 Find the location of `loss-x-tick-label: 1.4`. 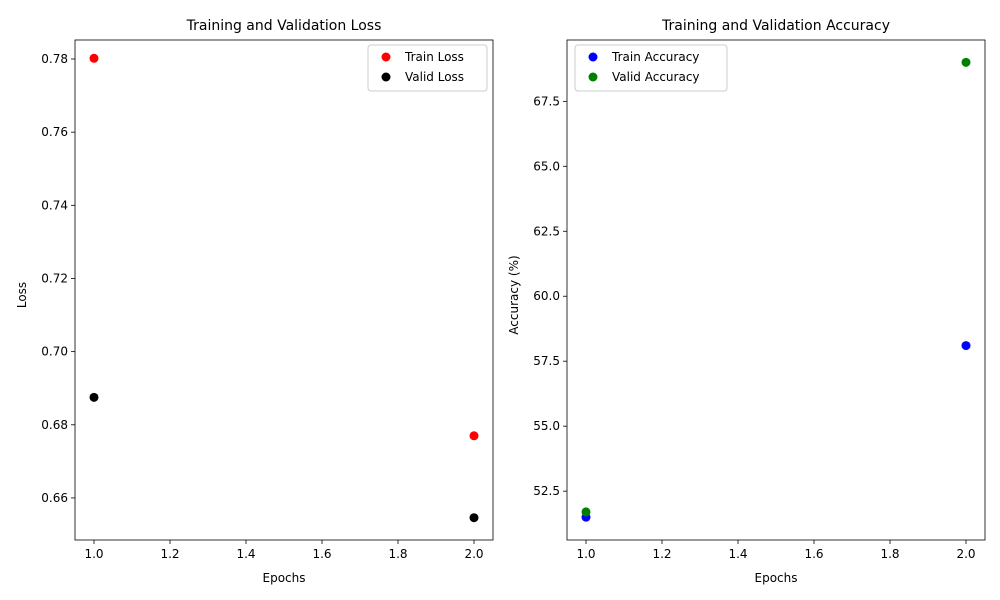

loss-x-tick-label: 1.4 is located at coordinates (245, 554).